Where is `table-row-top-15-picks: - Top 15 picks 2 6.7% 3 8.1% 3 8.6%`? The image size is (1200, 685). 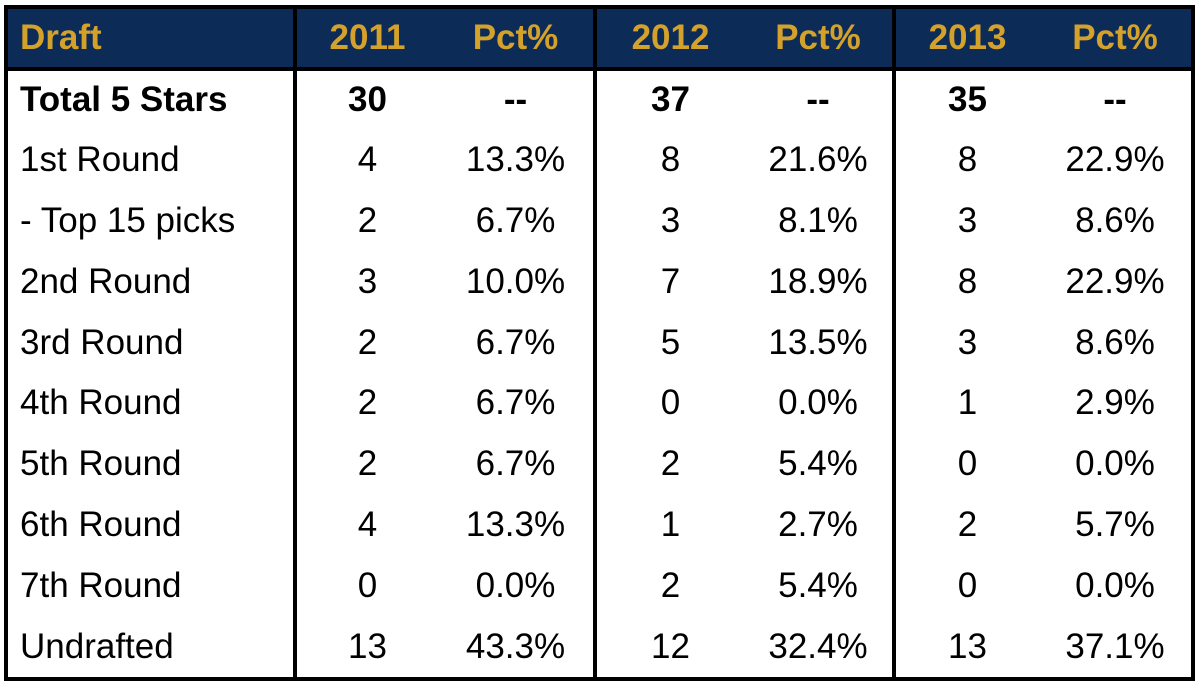
table-row-top-15-picks: - Top 15 picks 2 6.7% 3 8.1% 3 8.6% is located at coordinates (599, 221).